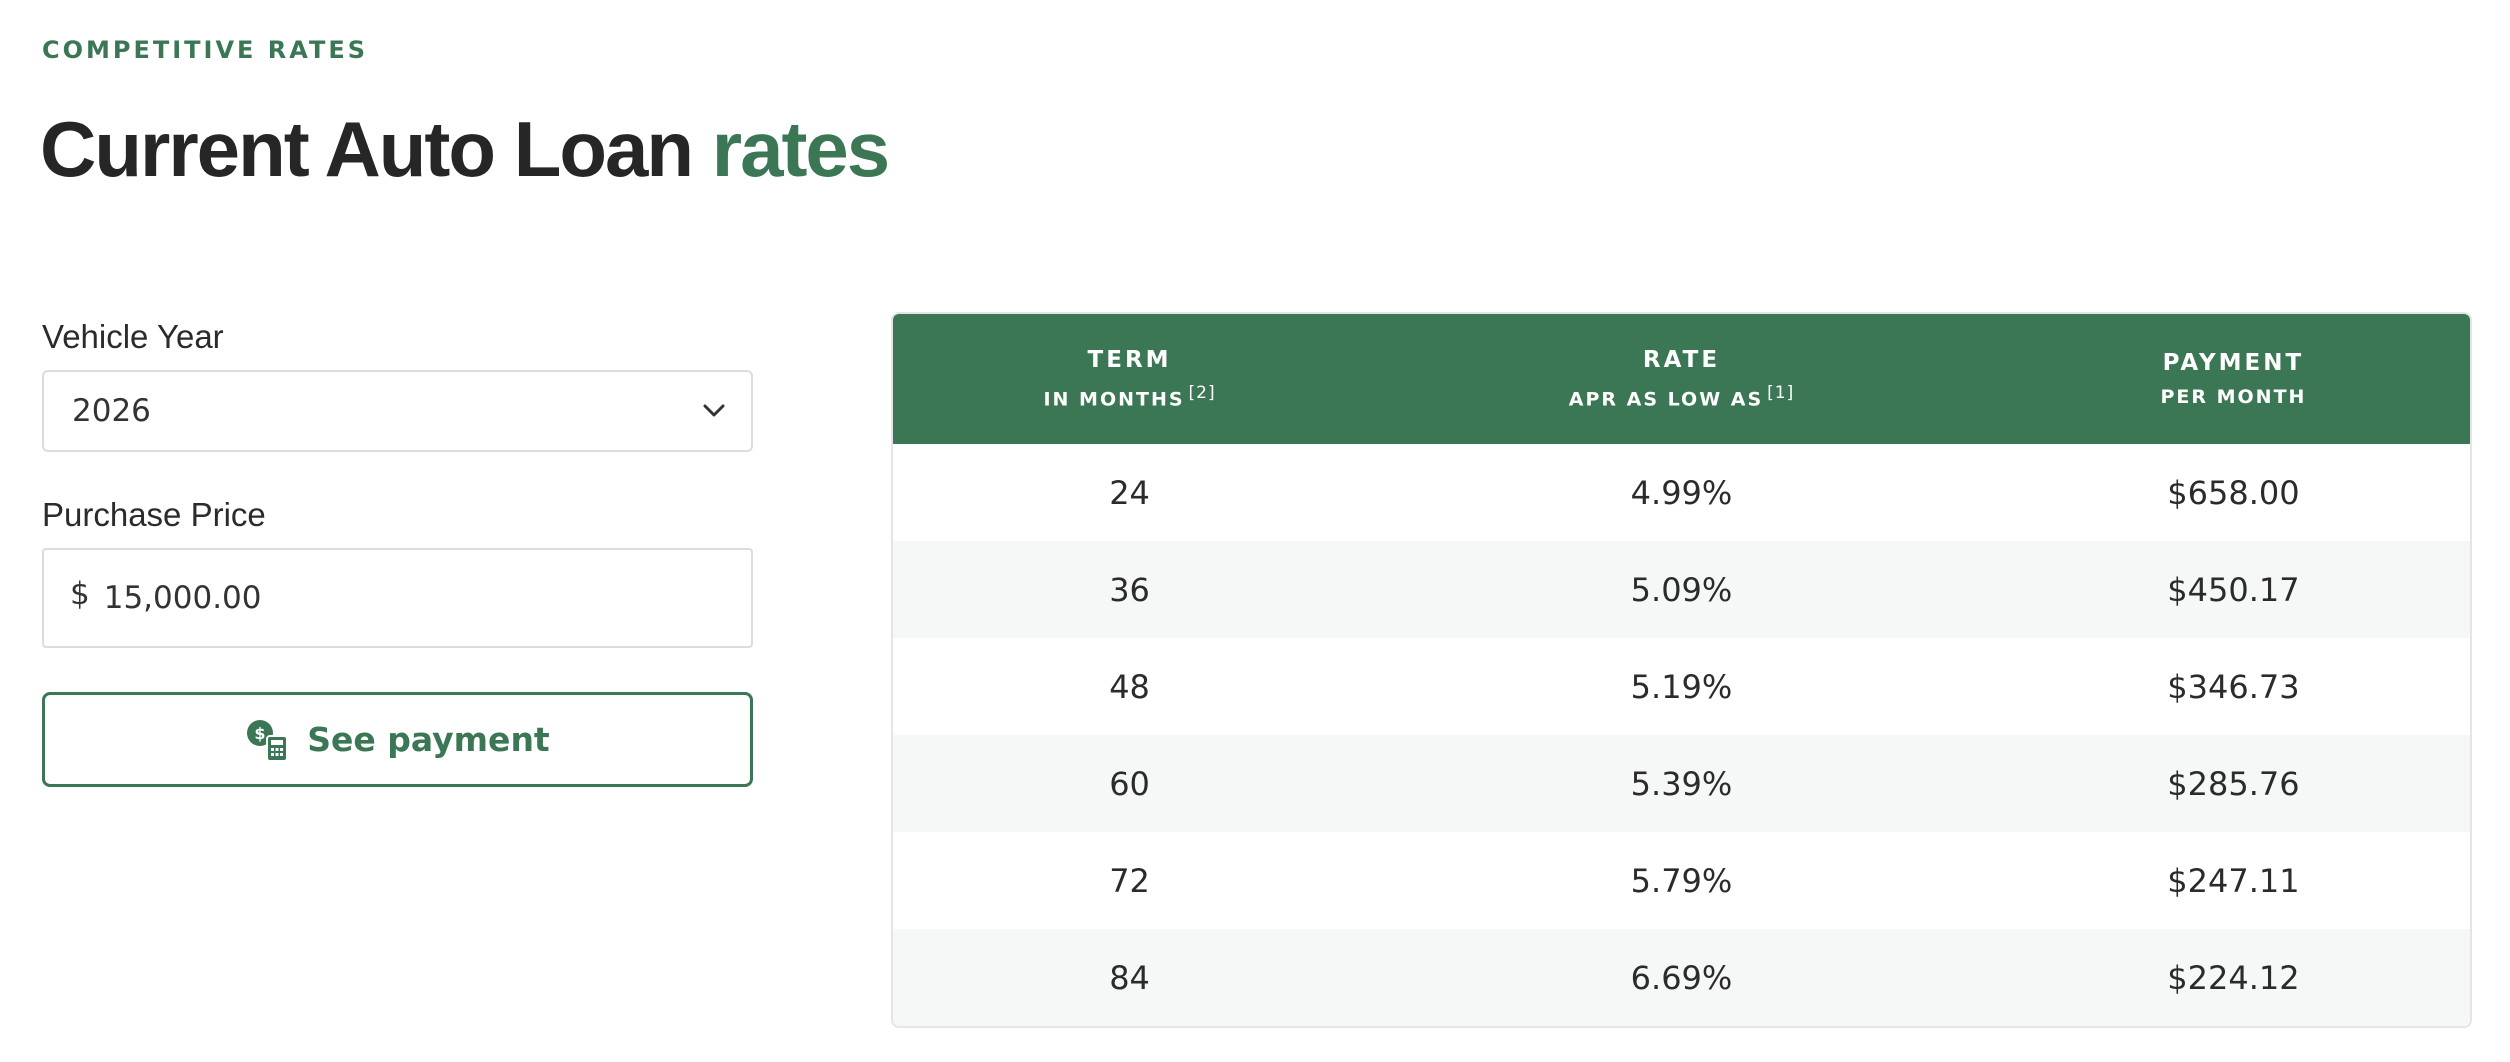 This screenshot has height=1062, width=2510. I want to click on table-row: 24 4.99% $658.00, so click(1681, 492).